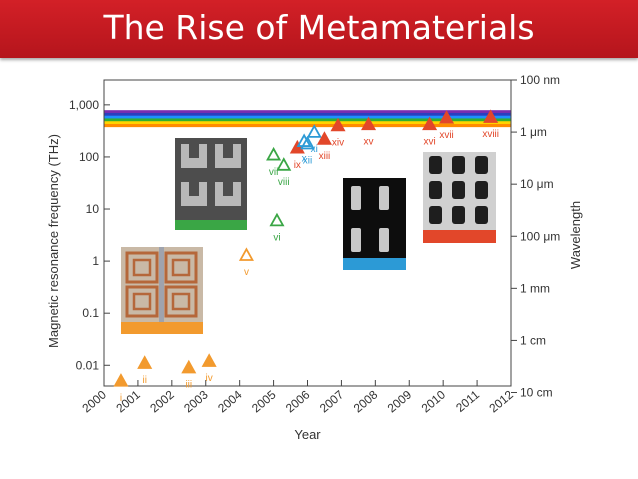 This screenshot has width=638, height=479. What do you see at coordinates (338, 124) in the screenshot?
I see `marker-xiv` at bounding box center [338, 124].